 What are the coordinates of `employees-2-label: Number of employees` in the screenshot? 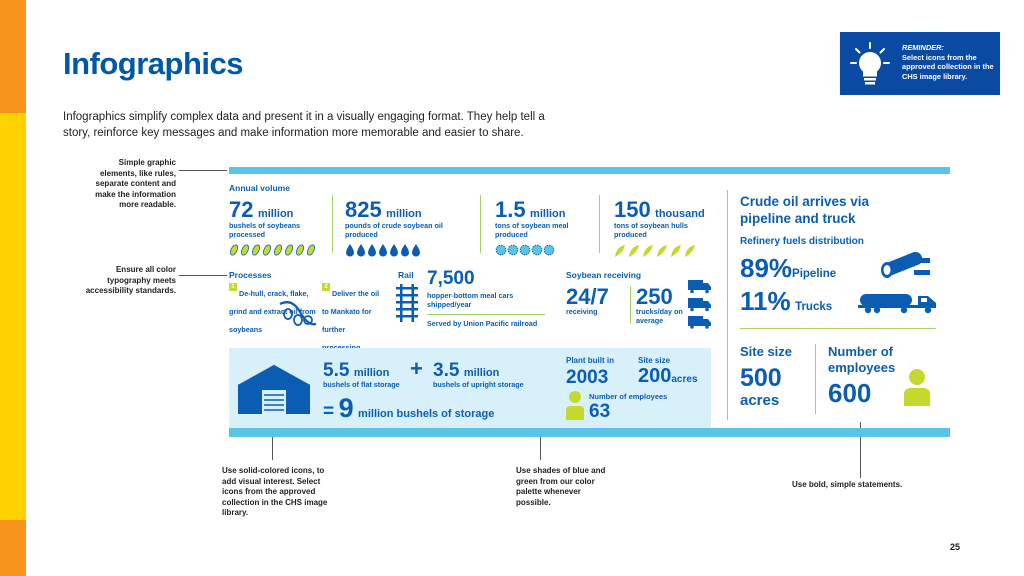 It's located at (862, 359).